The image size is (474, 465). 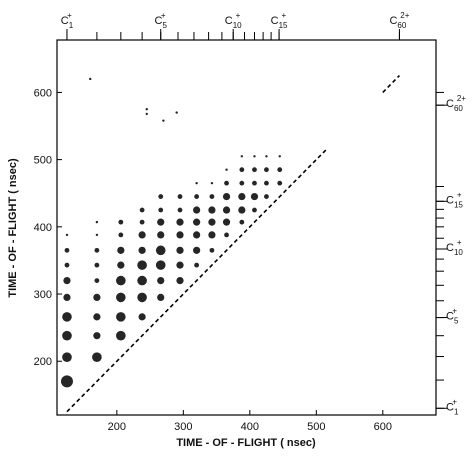 What do you see at coordinates (13, 228) in the screenshot?
I see `y-axis-title: TIME - OF - FLIGHT ( nsec)` at bounding box center [13, 228].